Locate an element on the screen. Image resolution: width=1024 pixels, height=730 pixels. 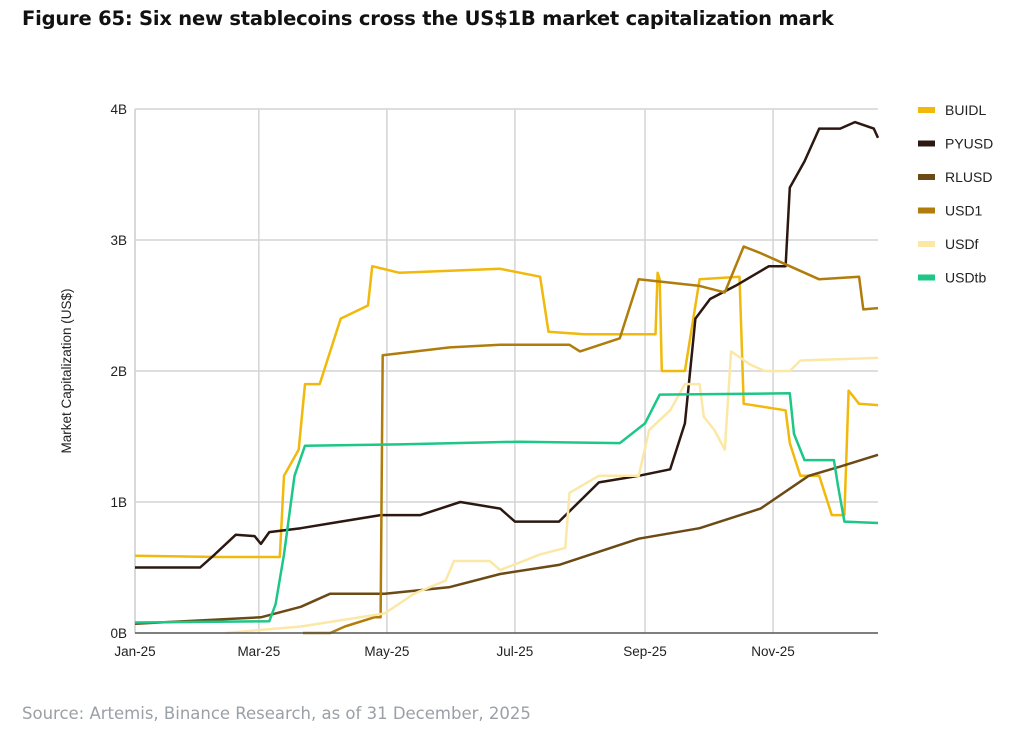
x-tick-label: Jan-25 is located at coordinates (134, 651).